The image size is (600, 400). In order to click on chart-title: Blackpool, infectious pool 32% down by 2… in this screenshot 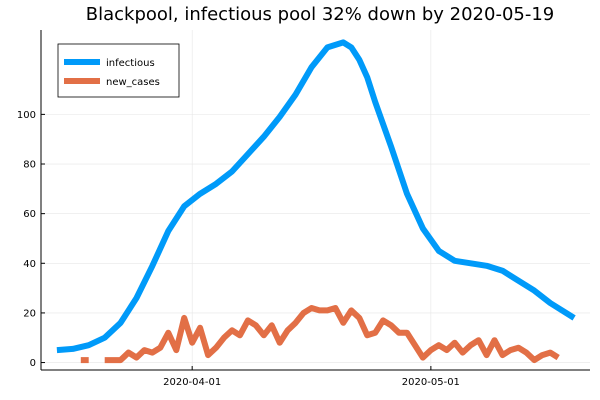, I will do `click(320, 14)`.